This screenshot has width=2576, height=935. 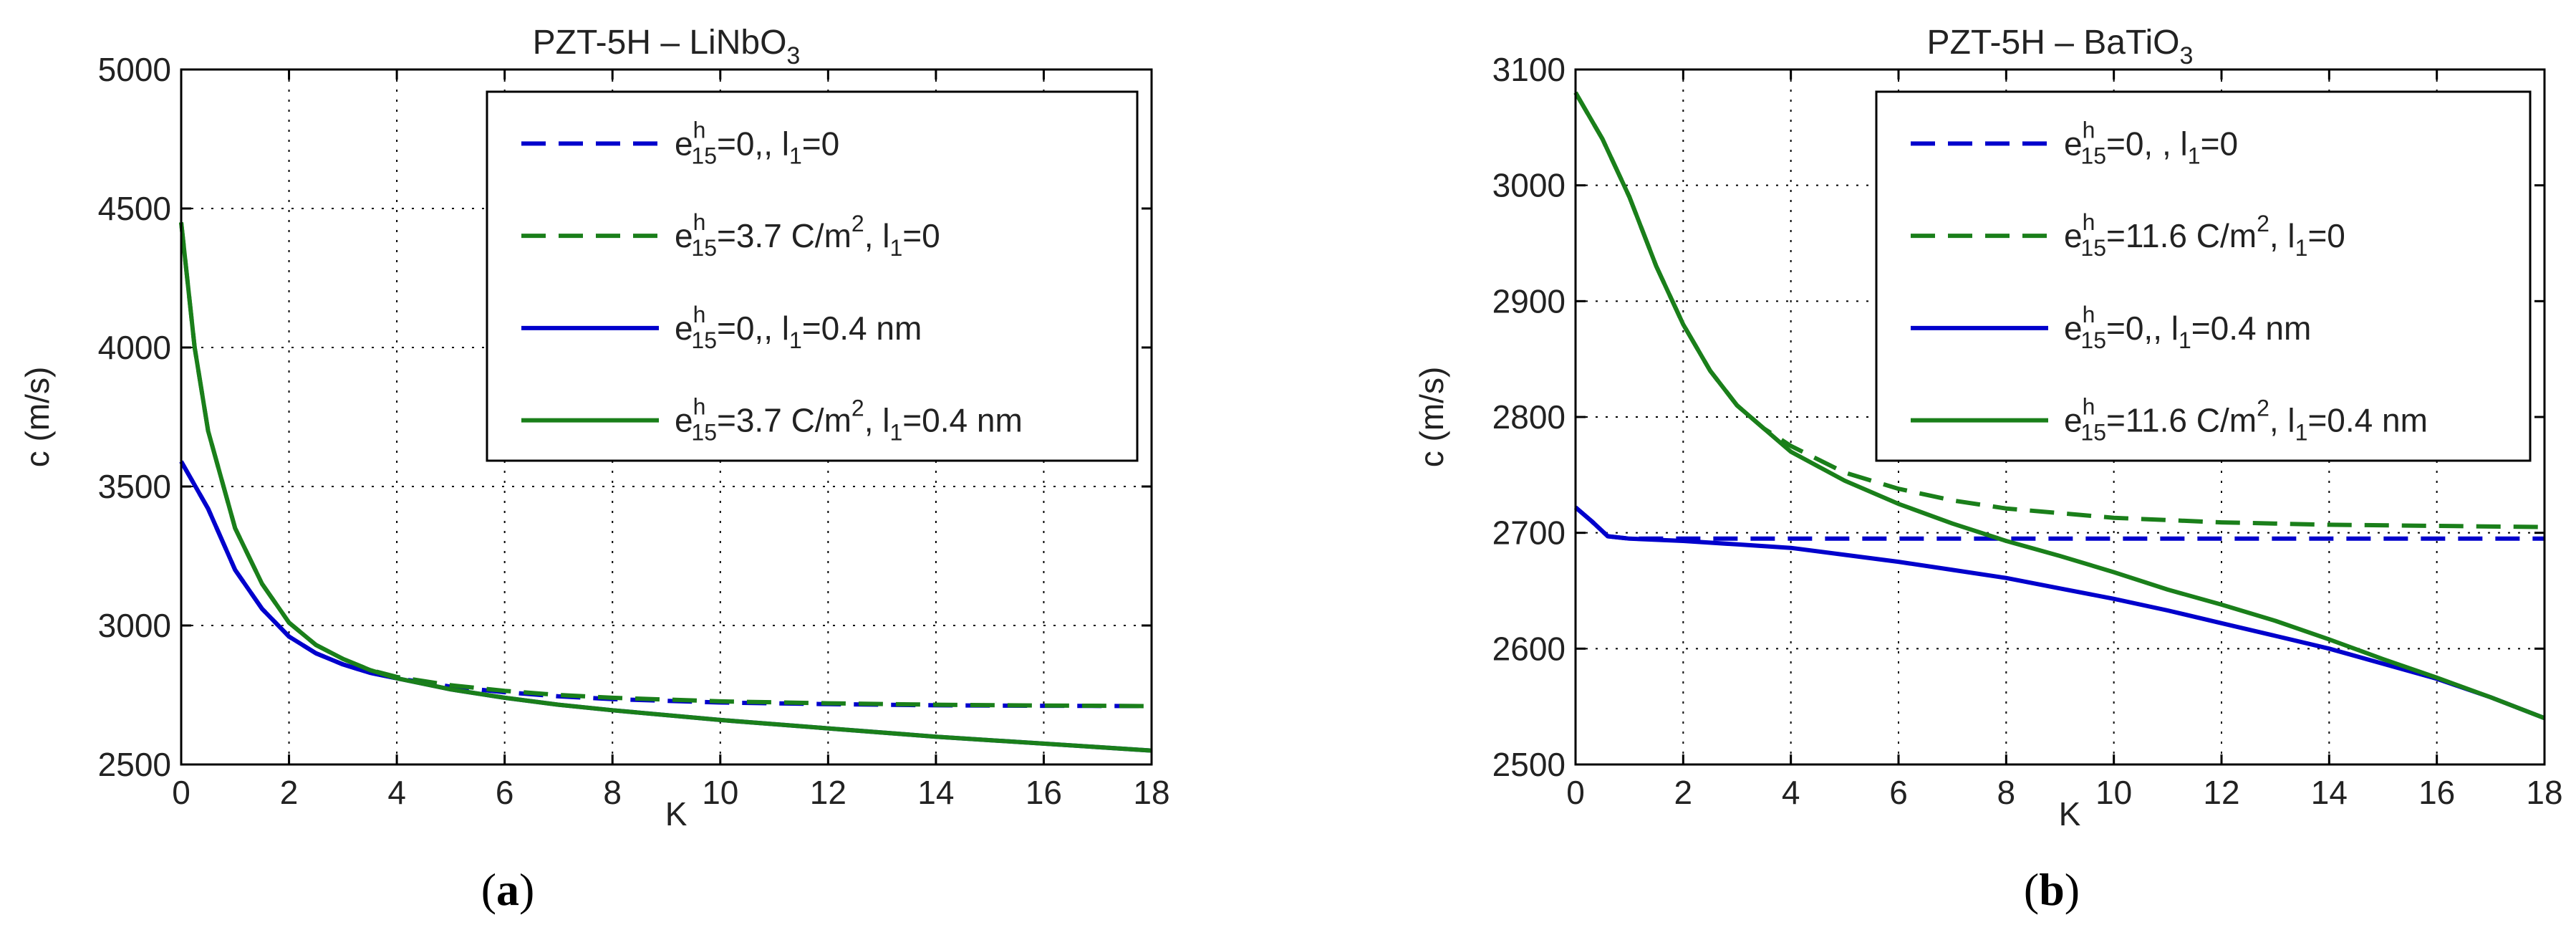 I want to click on caption-b-label: b, so click(x=2052, y=890).